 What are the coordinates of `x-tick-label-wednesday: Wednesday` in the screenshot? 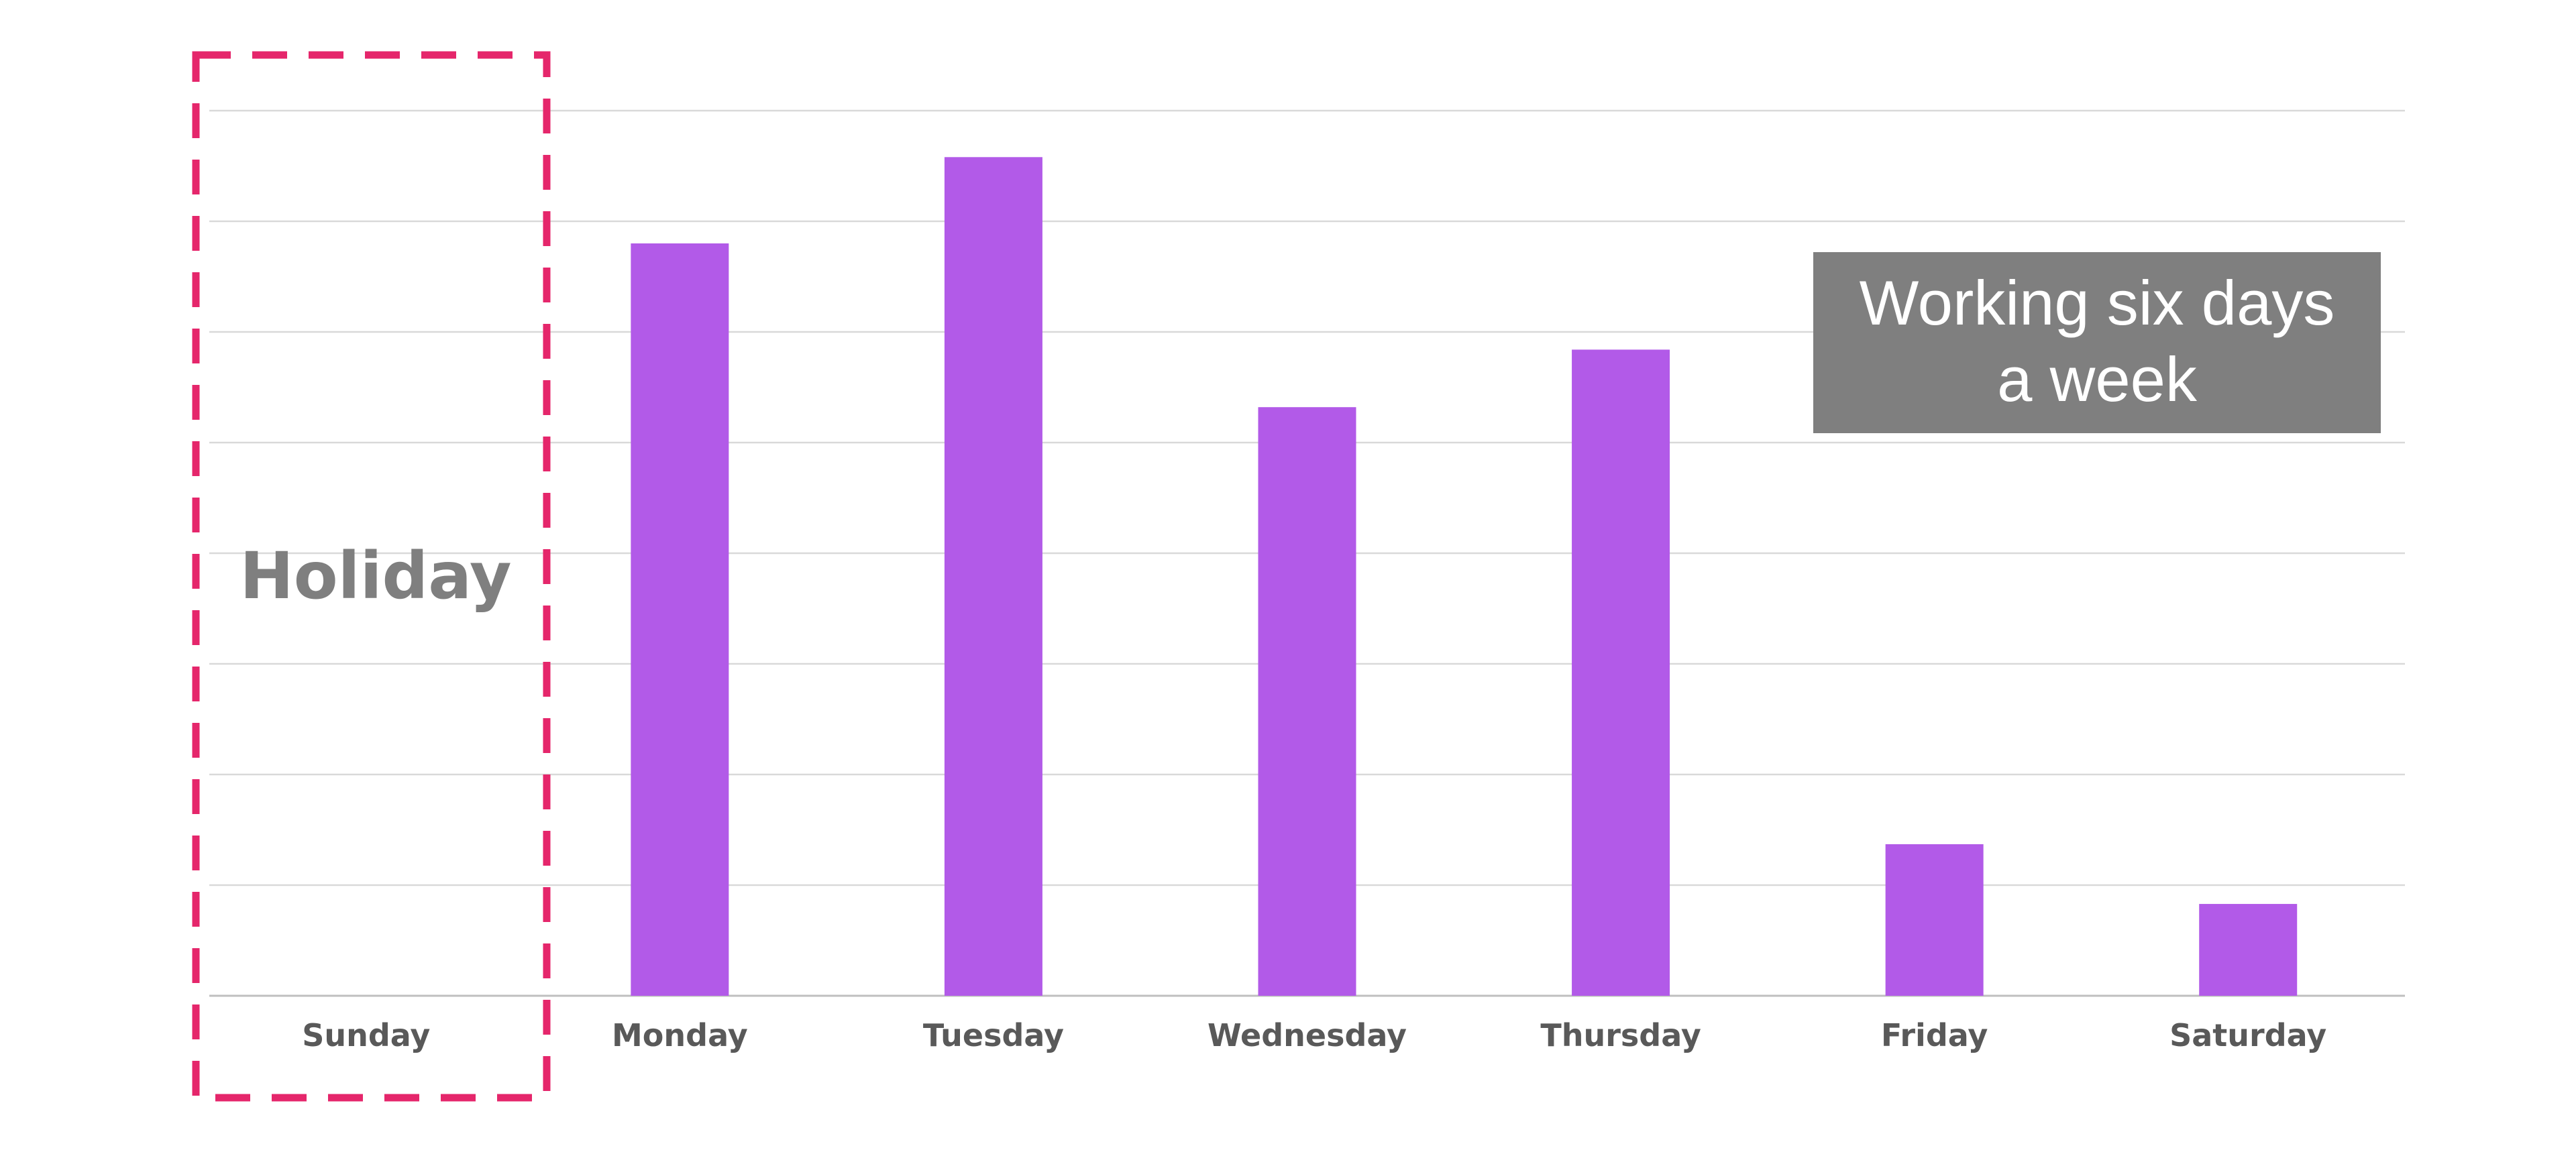 It's located at (1307, 1035).